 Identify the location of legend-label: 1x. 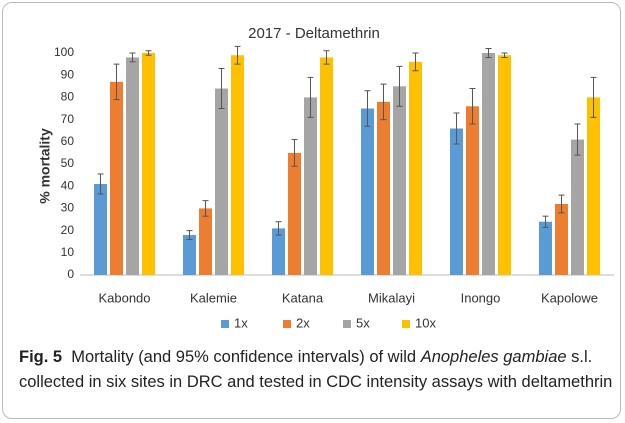
(241, 322).